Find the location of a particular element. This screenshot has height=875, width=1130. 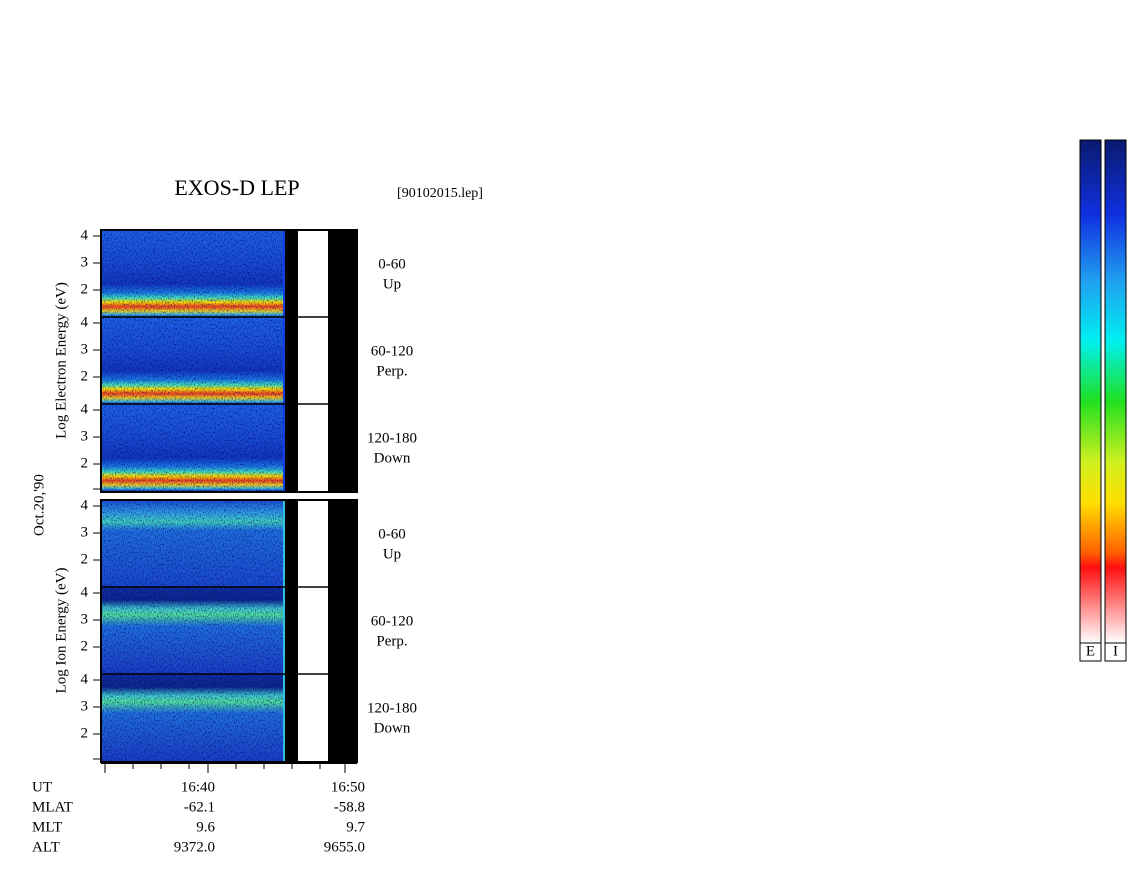

footer-value: 9372.0 is located at coordinates (194, 847).